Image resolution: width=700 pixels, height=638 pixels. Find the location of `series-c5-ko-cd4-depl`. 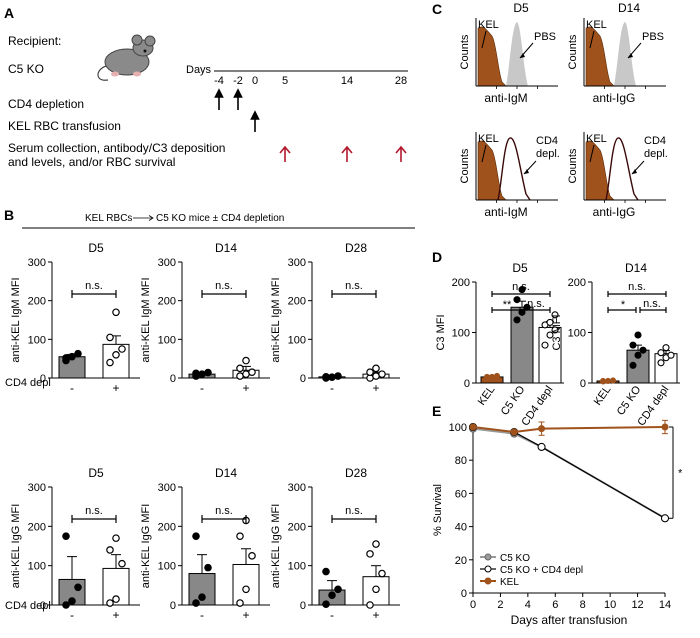

series-c5-ko-cd4-depl is located at coordinates (569, 473).